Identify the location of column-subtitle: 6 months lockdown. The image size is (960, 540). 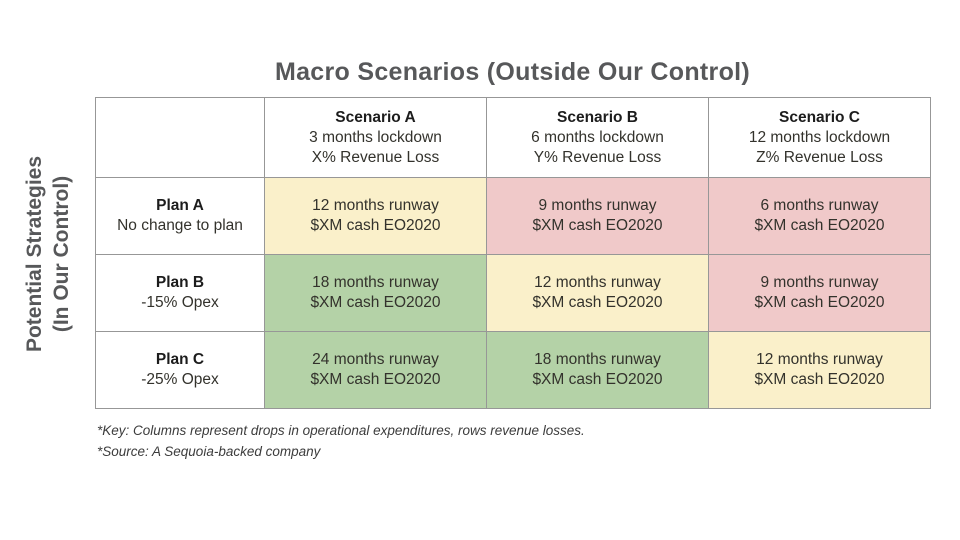
(597, 137).